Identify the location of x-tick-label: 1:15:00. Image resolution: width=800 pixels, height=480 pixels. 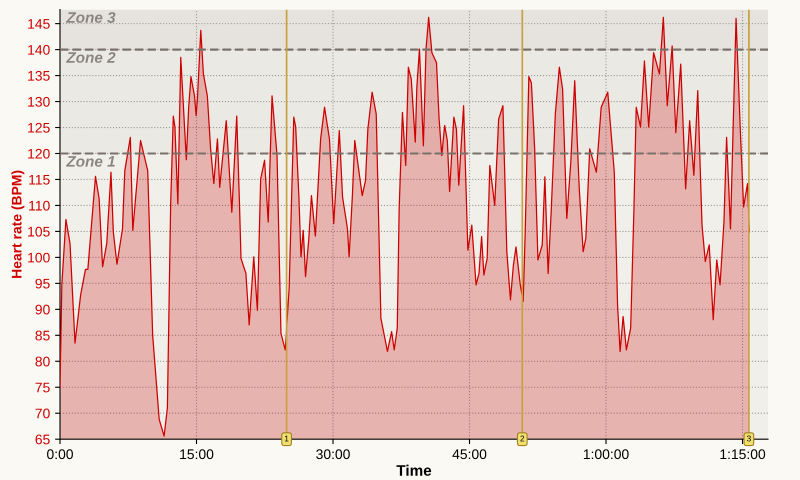
(743, 454).